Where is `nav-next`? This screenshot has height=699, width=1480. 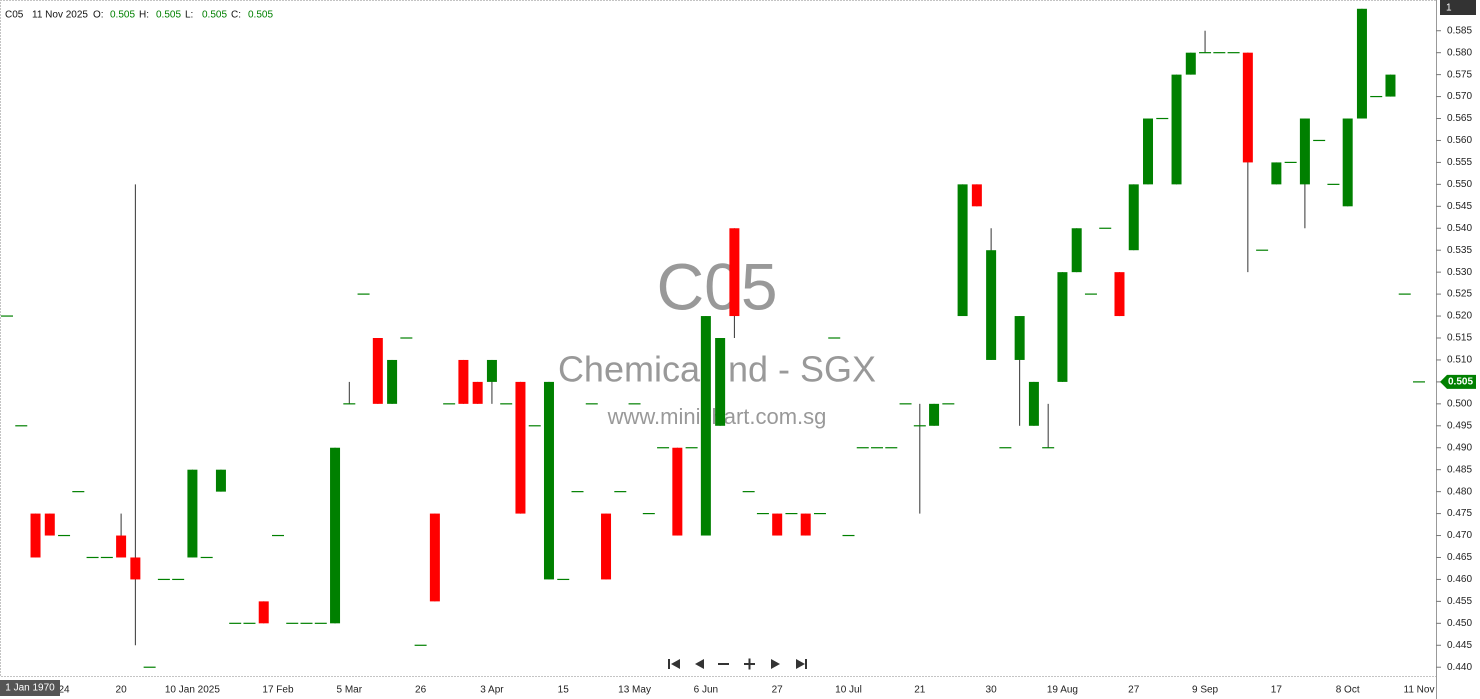 nav-next is located at coordinates (775, 664).